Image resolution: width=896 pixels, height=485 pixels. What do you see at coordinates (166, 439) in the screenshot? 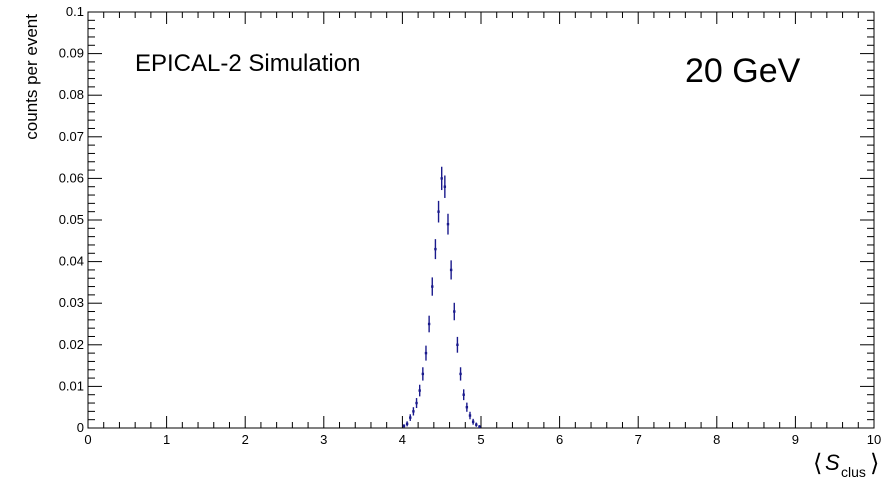
I see `x-tick-label: 1` at bounding box center [166, 439].